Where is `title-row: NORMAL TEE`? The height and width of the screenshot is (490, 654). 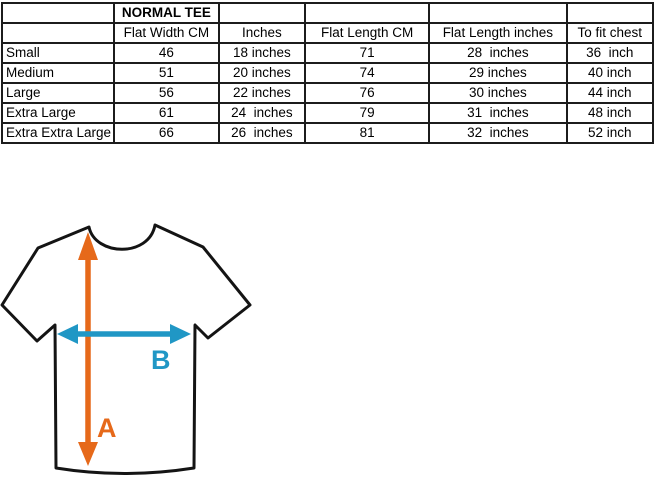
title-row: NORMAL TEE is located at coordinates (327, 13).